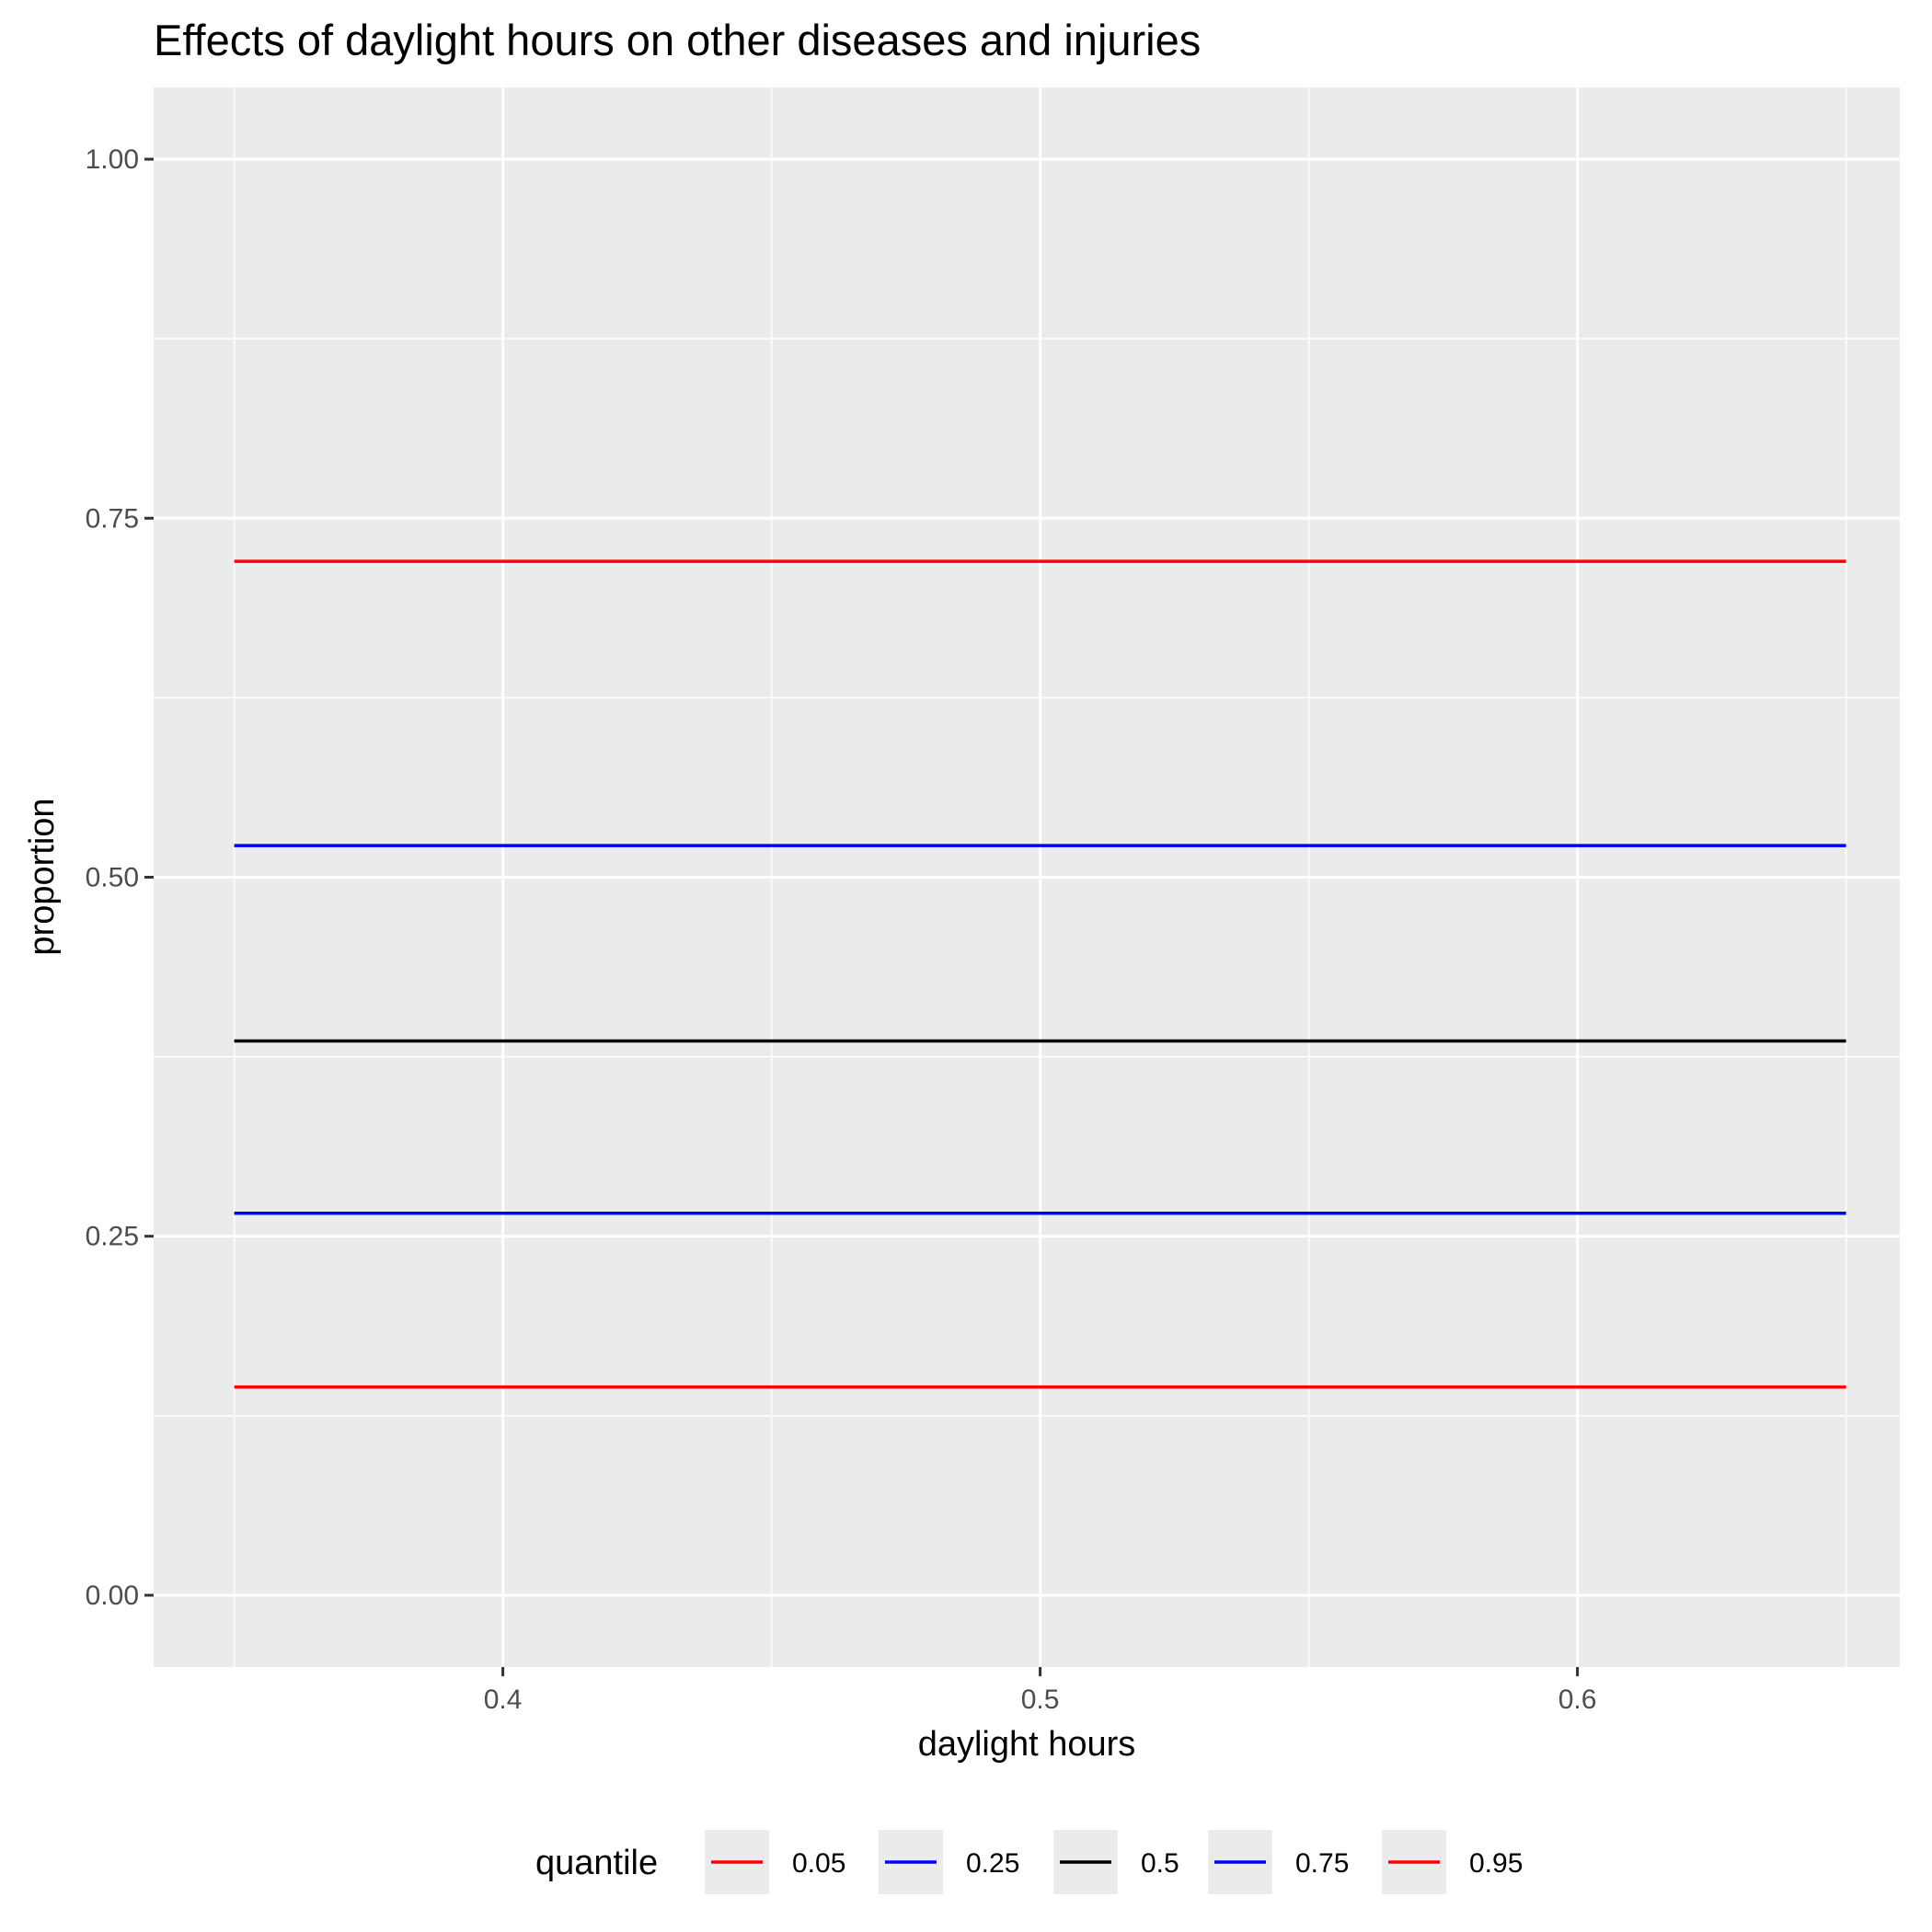 This screenshot has width=1932, height=1932. What do you see at coordinates (503, 1700) in the screenshot?
I see `x-tick-label-0: 0.4` at bounding box center [503, 1700].